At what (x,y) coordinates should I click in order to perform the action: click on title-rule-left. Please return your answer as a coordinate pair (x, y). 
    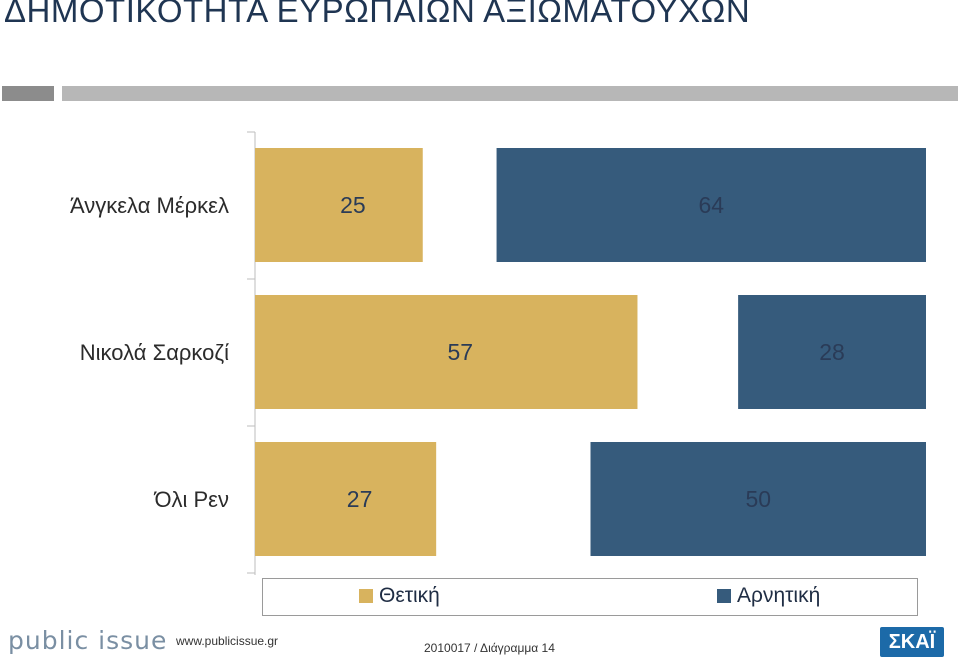
    Looking at the image, I should click on (28, 93).